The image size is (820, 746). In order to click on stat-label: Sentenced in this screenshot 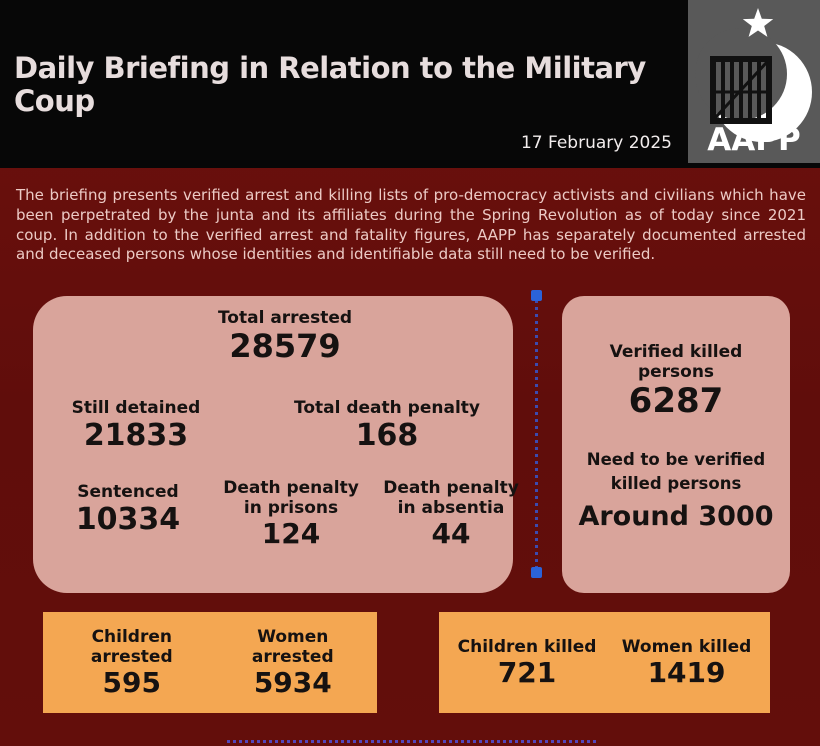, I will do `click(128, 492)`.